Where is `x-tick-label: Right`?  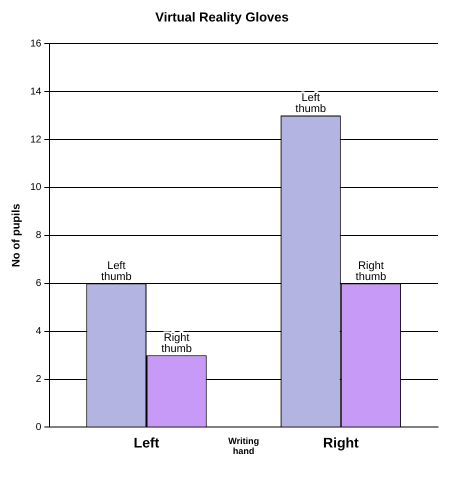
x-tick-label: Right is located at coordinates (341, 442).